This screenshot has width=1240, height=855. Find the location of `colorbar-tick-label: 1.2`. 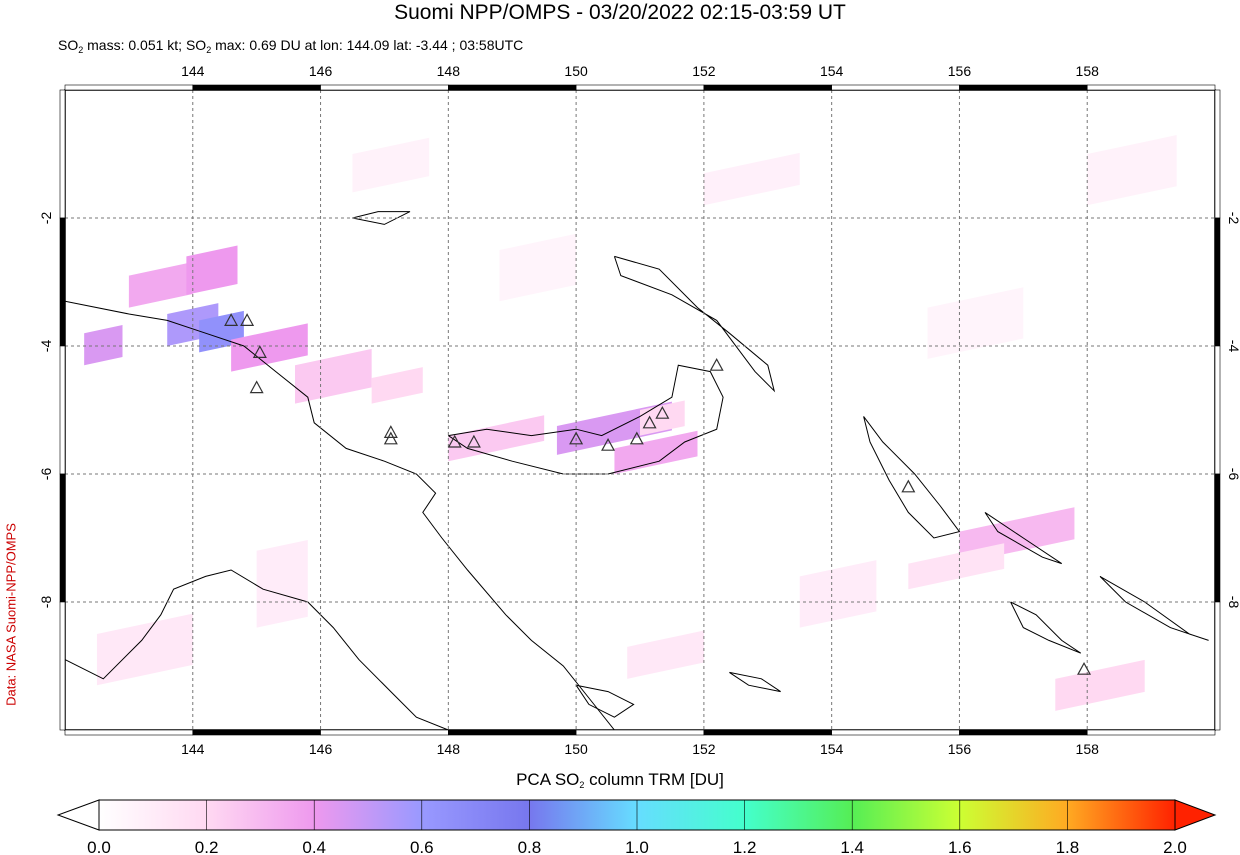

colorbar-tick-label: 1.2 is located at coordinates (745, 846).